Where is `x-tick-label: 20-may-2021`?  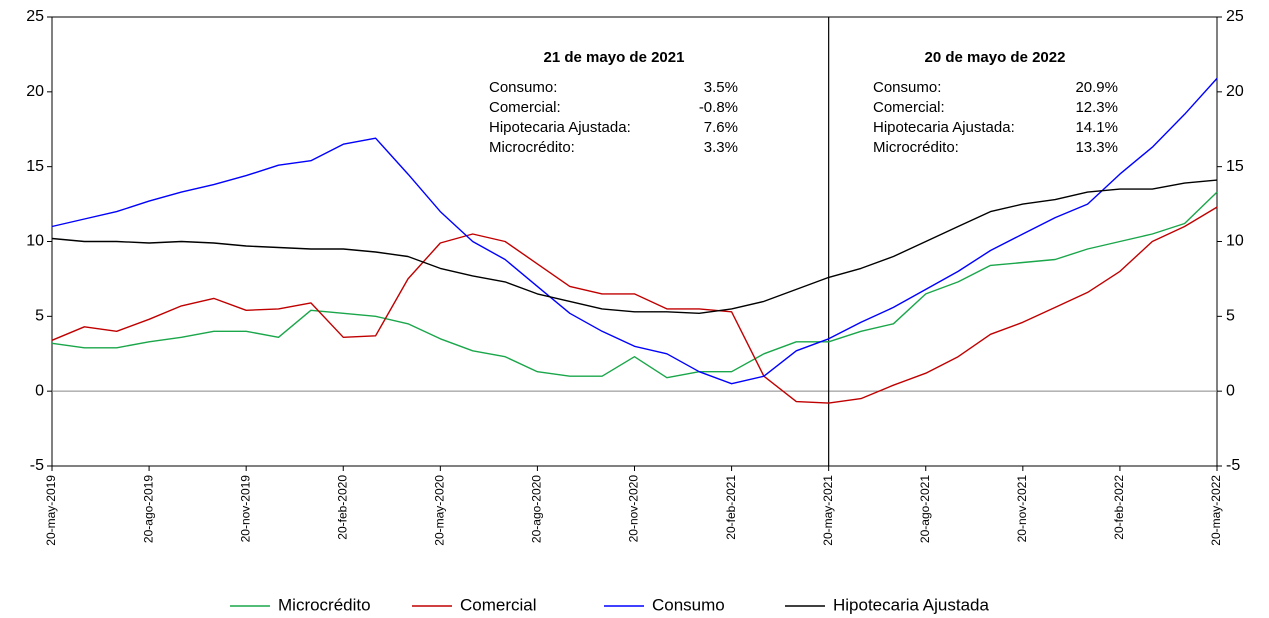 x-tick-label: 20-may-2021 is located at coordinates (828, 510).